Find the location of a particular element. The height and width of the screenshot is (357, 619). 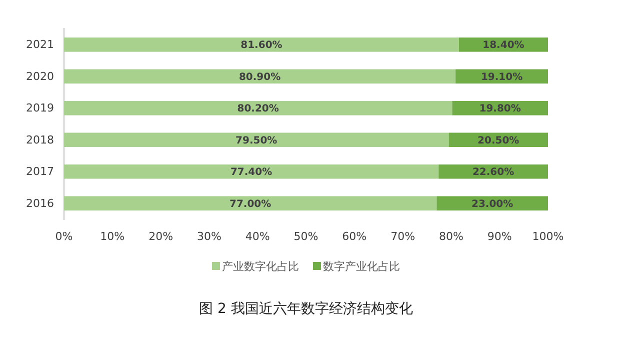

data-label: 81.60% is located at coordinates (261, 46).